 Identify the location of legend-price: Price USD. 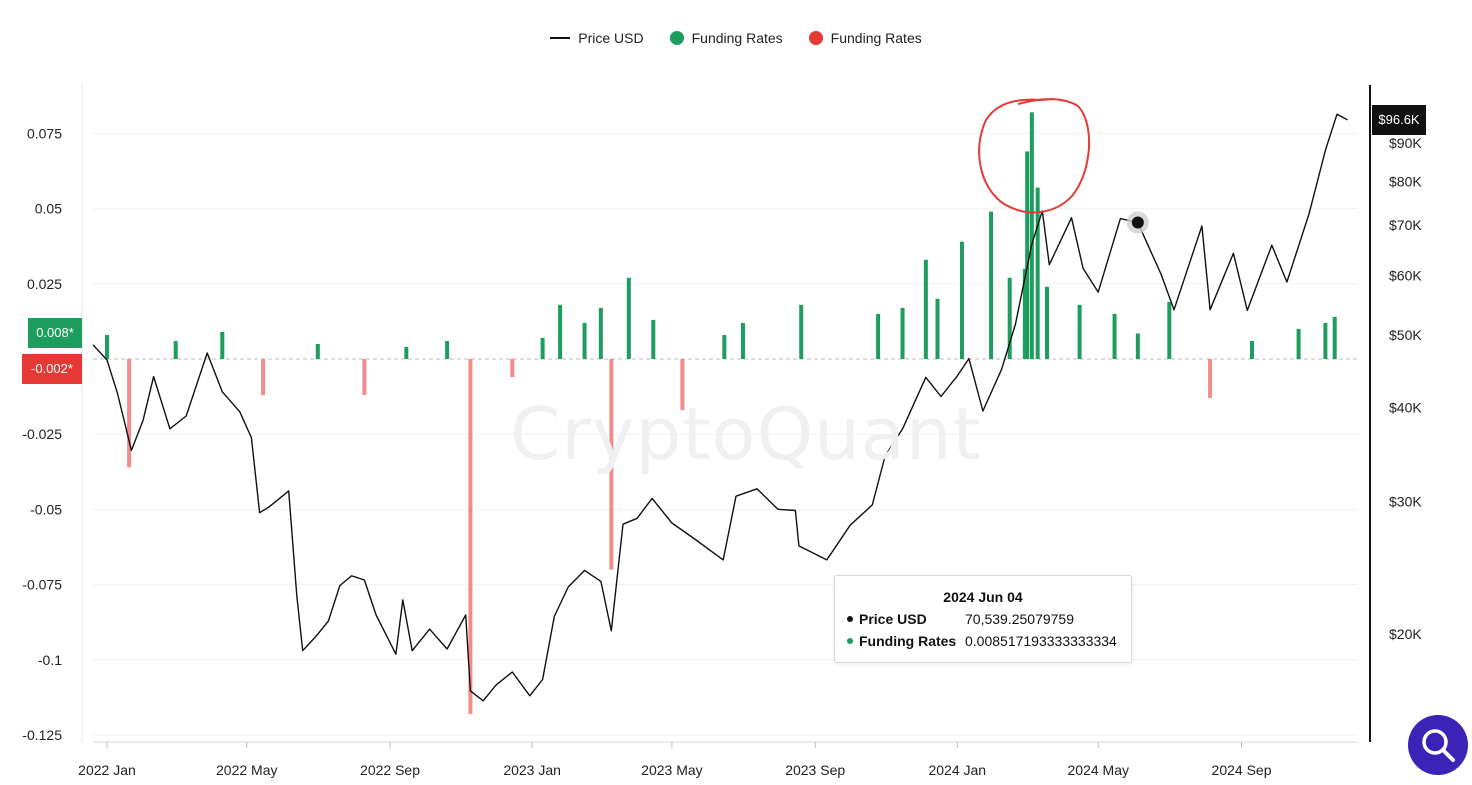
(597, 38).